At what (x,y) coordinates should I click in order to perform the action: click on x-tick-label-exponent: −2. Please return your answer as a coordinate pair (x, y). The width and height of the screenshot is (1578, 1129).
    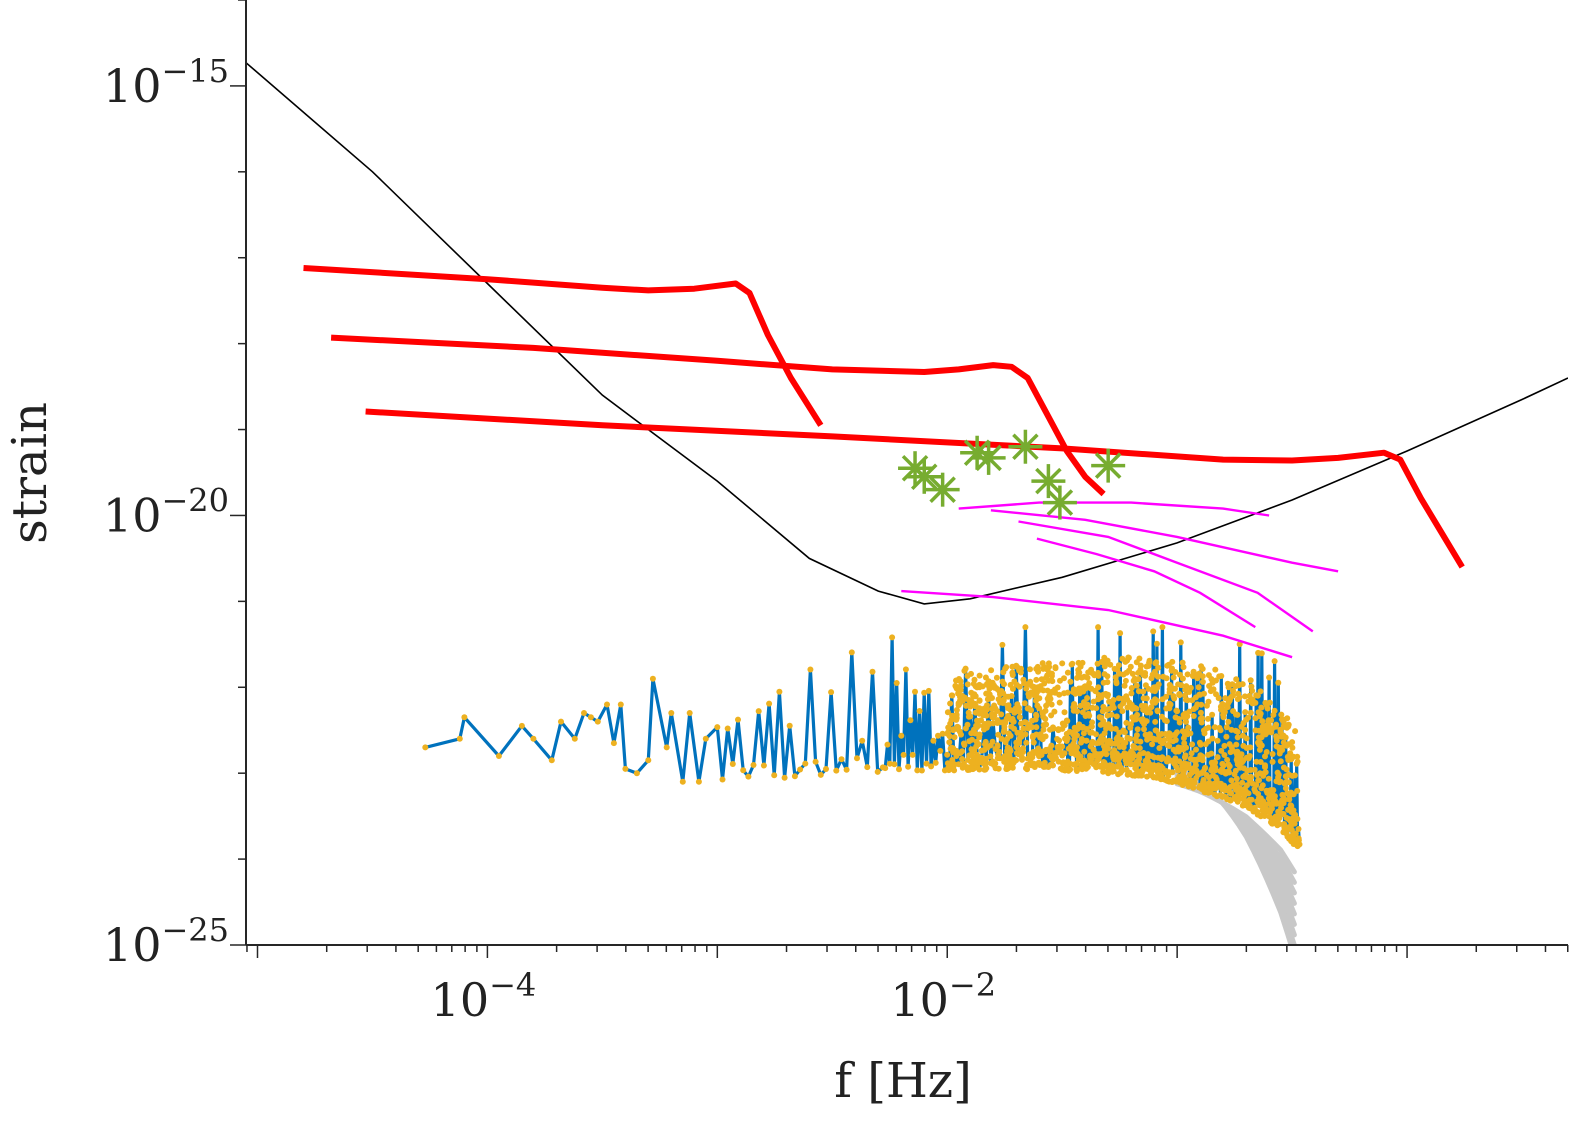
    Looking at the image, I should click on (972, 985).